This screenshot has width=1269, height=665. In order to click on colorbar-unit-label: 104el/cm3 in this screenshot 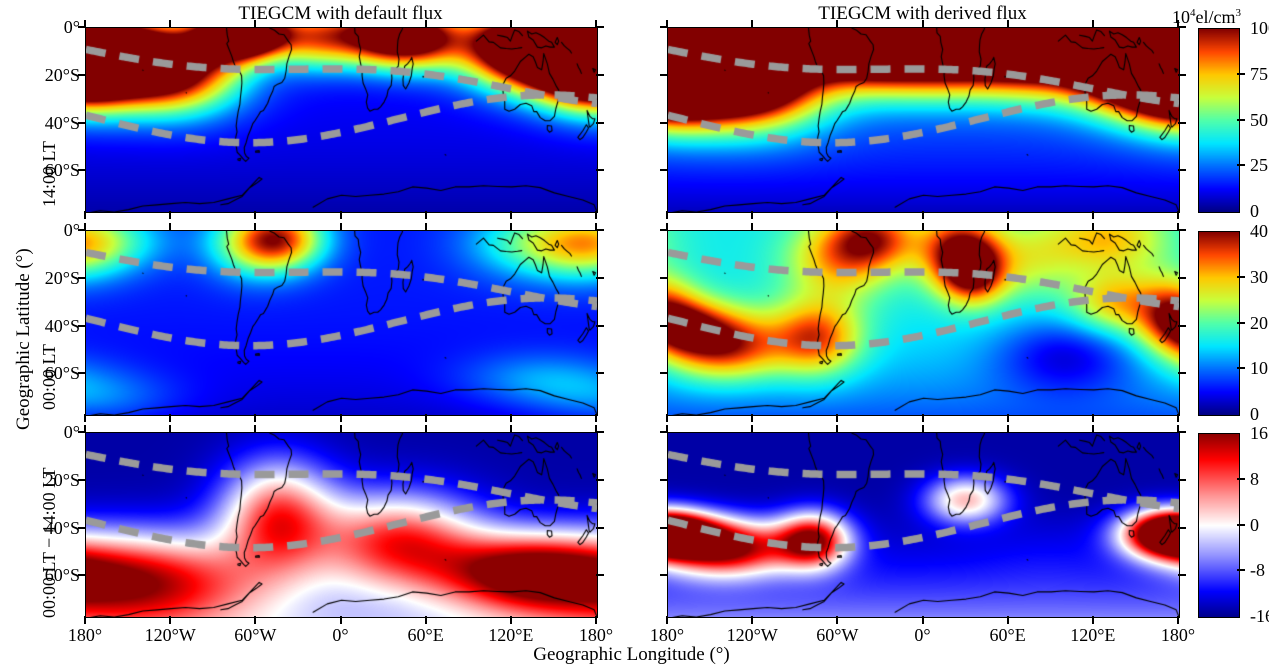, I will do `click(1206, 15)`.